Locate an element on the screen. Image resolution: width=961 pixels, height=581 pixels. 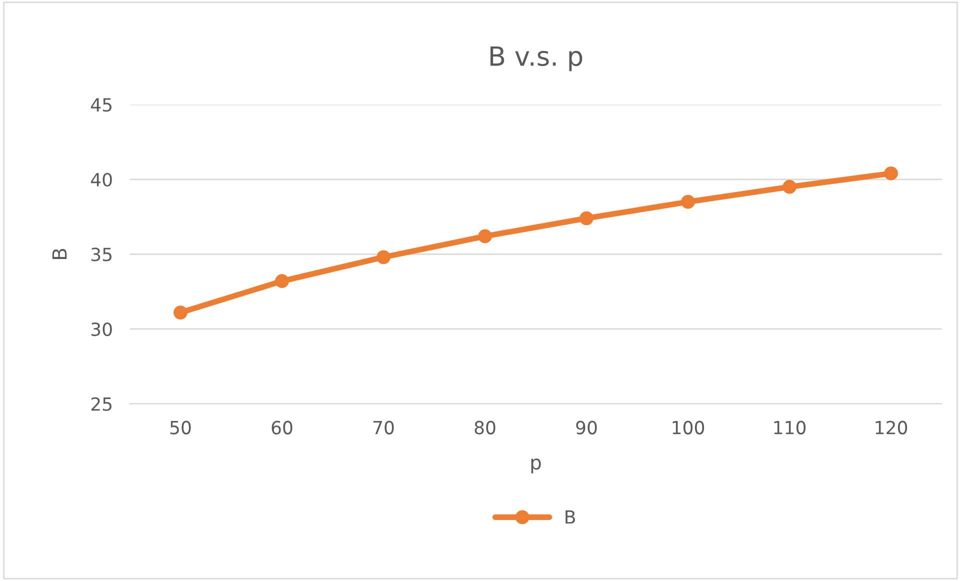
x-tick-label: 80 is located at coordinates (485, 427).